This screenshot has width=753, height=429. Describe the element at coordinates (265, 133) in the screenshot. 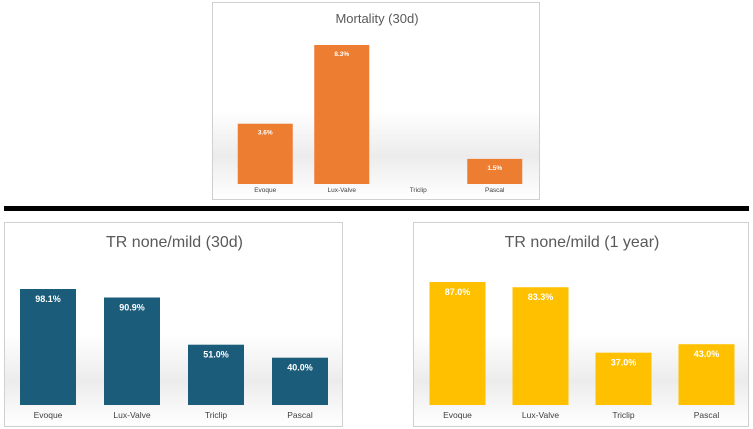

I see `data-label: 3.6%` at that location.